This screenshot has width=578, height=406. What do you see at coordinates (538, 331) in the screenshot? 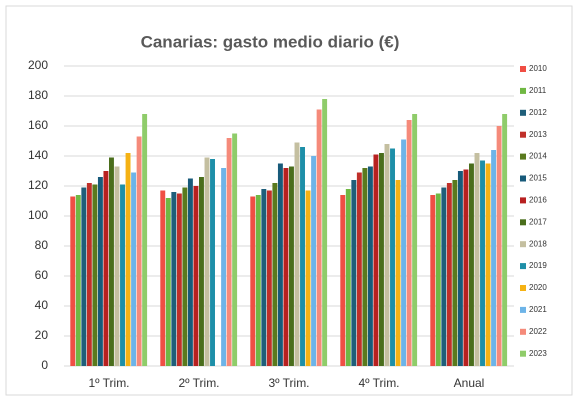
I see `legend-label: 2022` at bounding box center [538, 331].